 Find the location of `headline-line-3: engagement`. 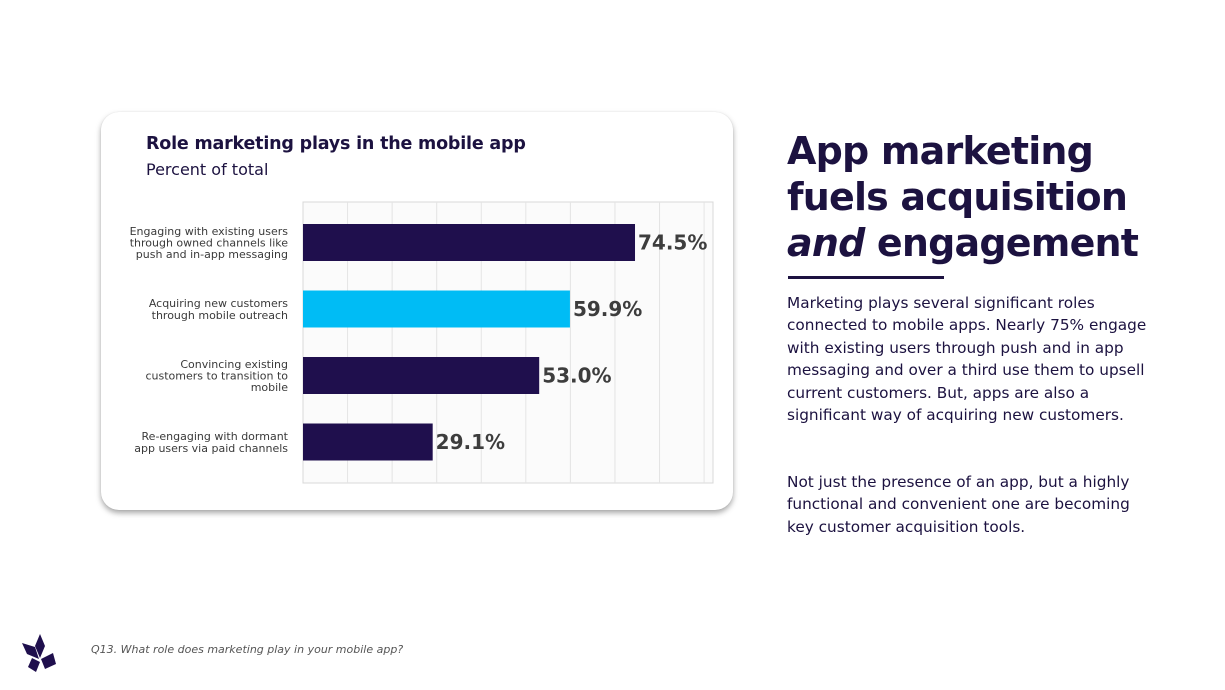

headline-line-3: engagement is located at coordinates (1001, 243).